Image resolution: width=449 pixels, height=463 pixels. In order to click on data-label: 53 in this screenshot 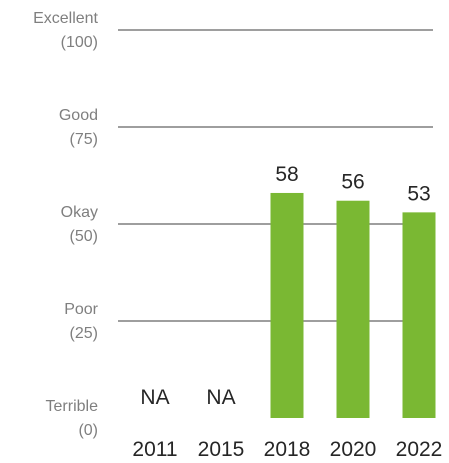, I will do `click(418, 193)`.